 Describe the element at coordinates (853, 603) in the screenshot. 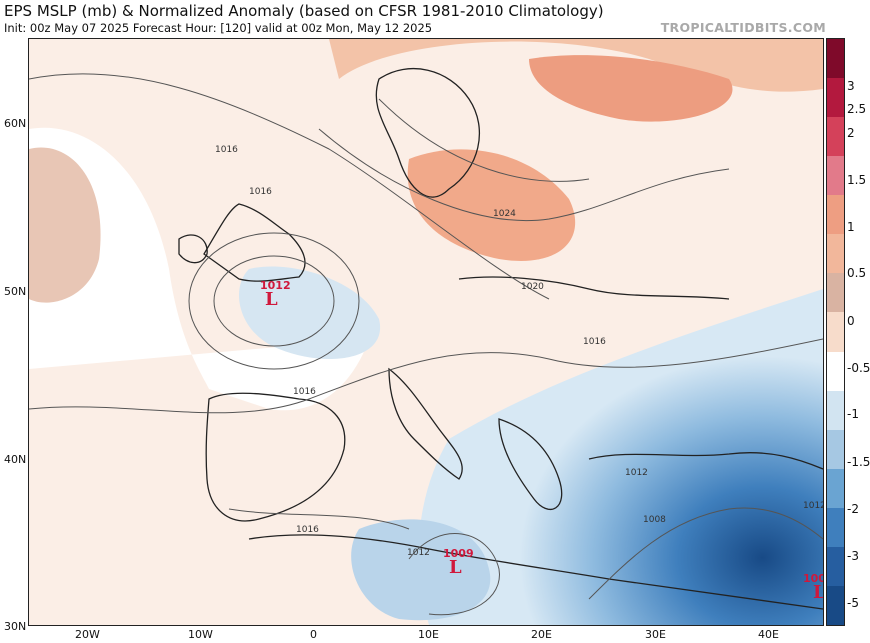

I see `colorbar-tick: -5` at that location.